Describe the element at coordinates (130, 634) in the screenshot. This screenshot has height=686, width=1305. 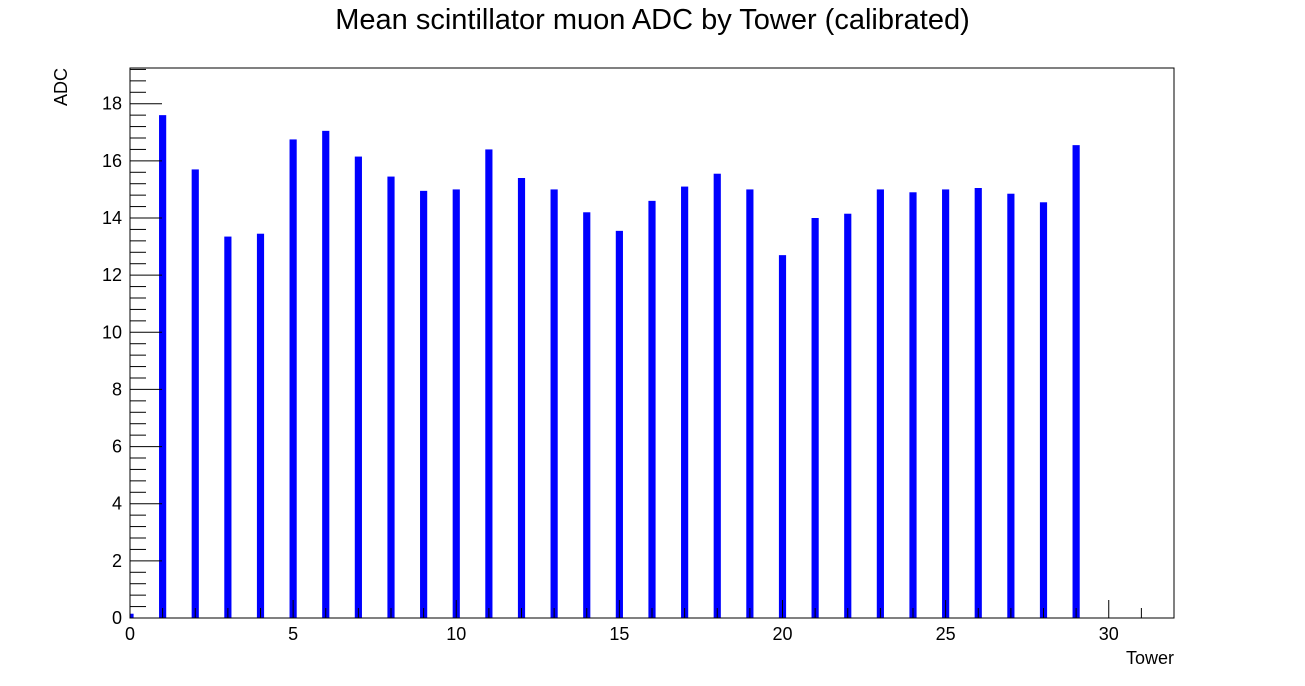
I see `x-tick-label: 0` at that location.